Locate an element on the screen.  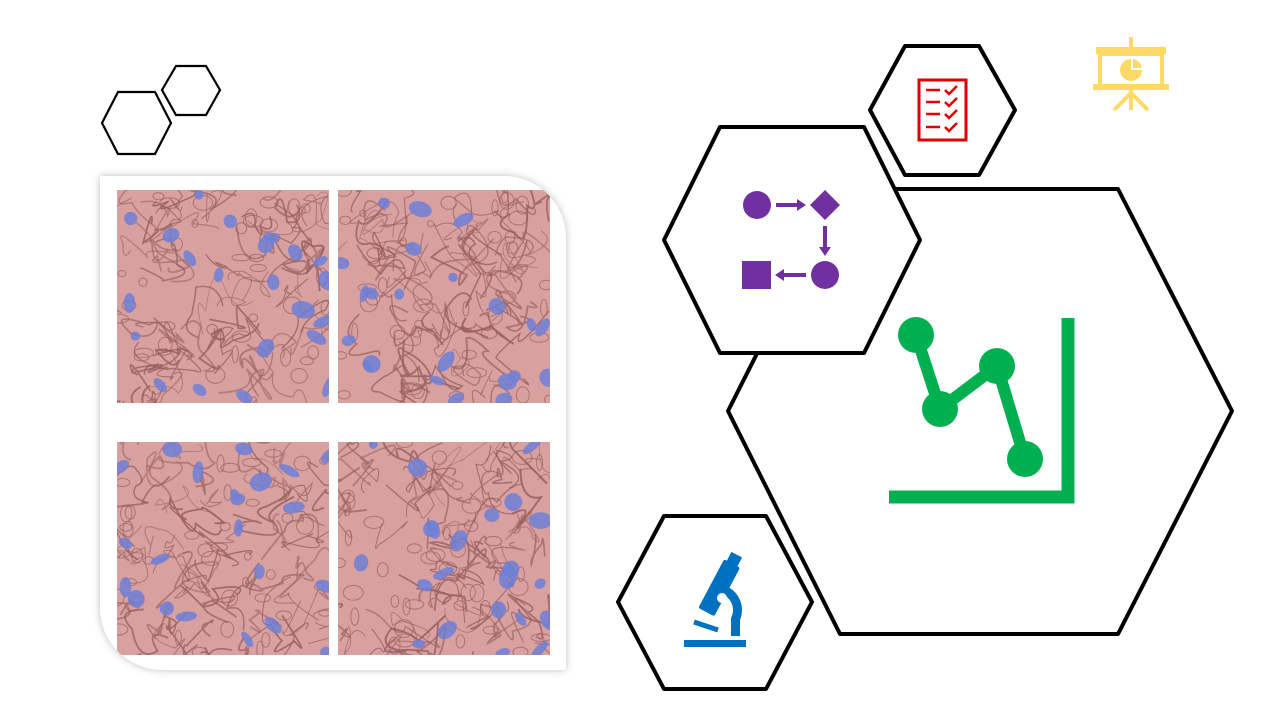
tile-top-left is located at coordinates (223, 296).